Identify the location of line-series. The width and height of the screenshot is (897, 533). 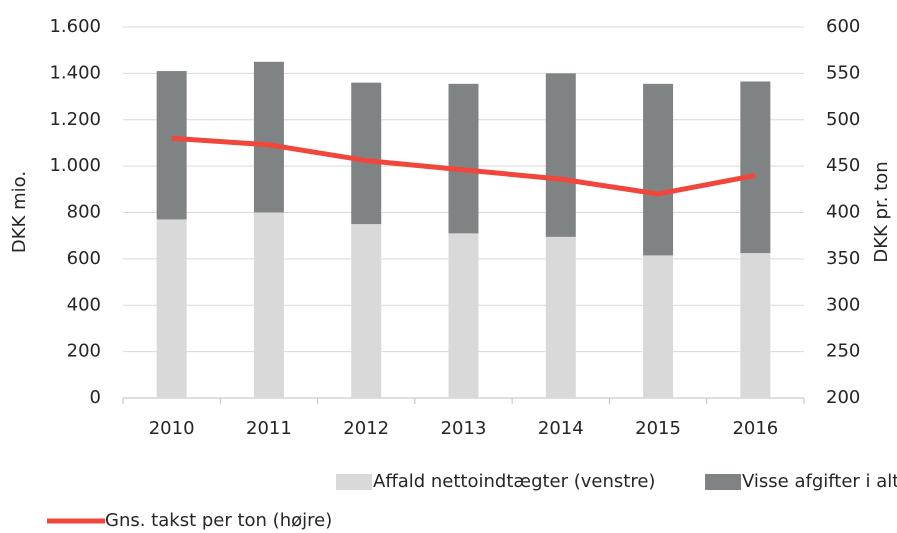
(463, 166).